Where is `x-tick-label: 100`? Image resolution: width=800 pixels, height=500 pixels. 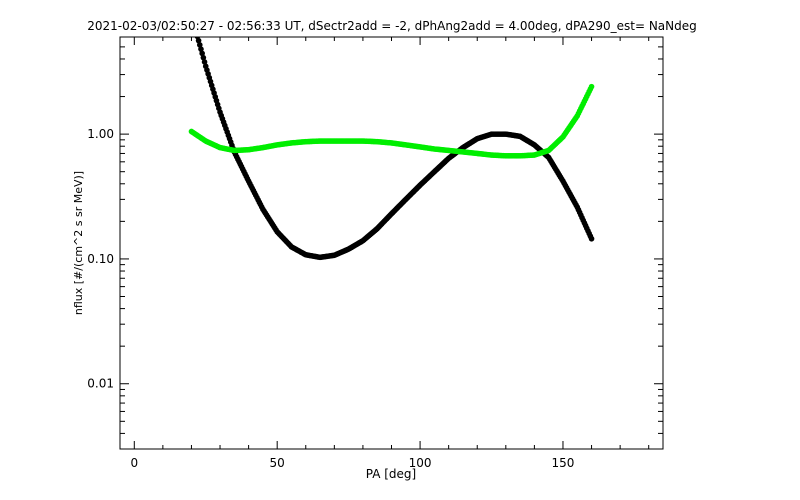
x-tick-label: 100 is located at coordinates (420, 463).